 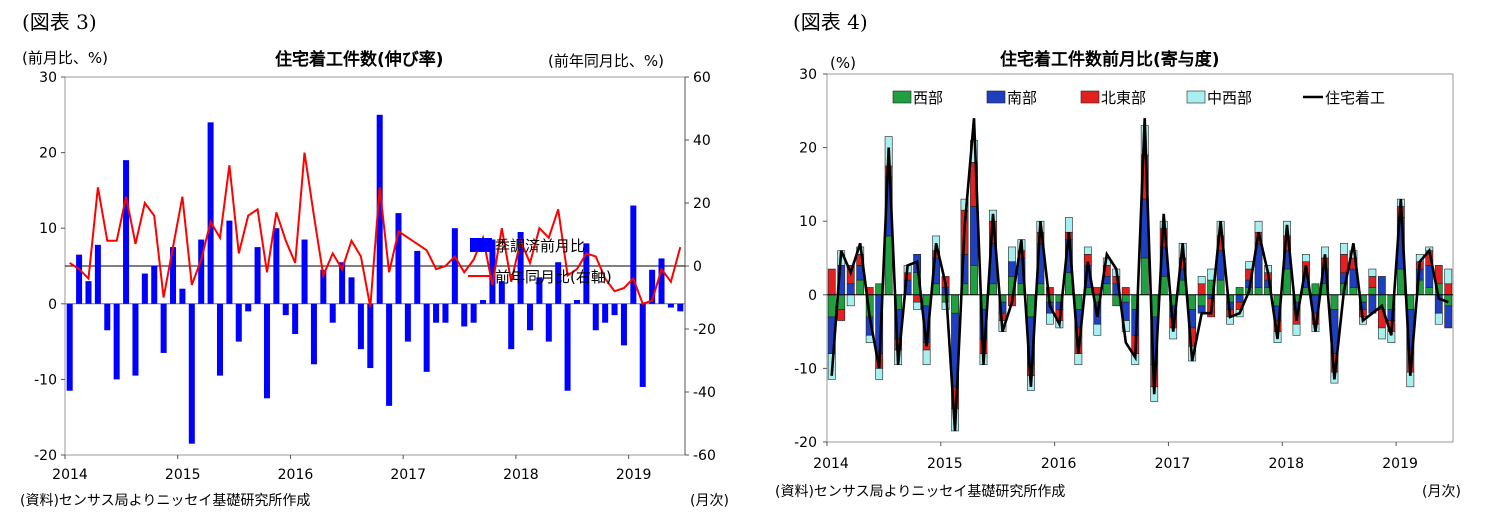 What do you see at coordinates (1355, 98) in the screenshot?
I see `legend-label: 住宅着工` at bounding box center [1355, 98].